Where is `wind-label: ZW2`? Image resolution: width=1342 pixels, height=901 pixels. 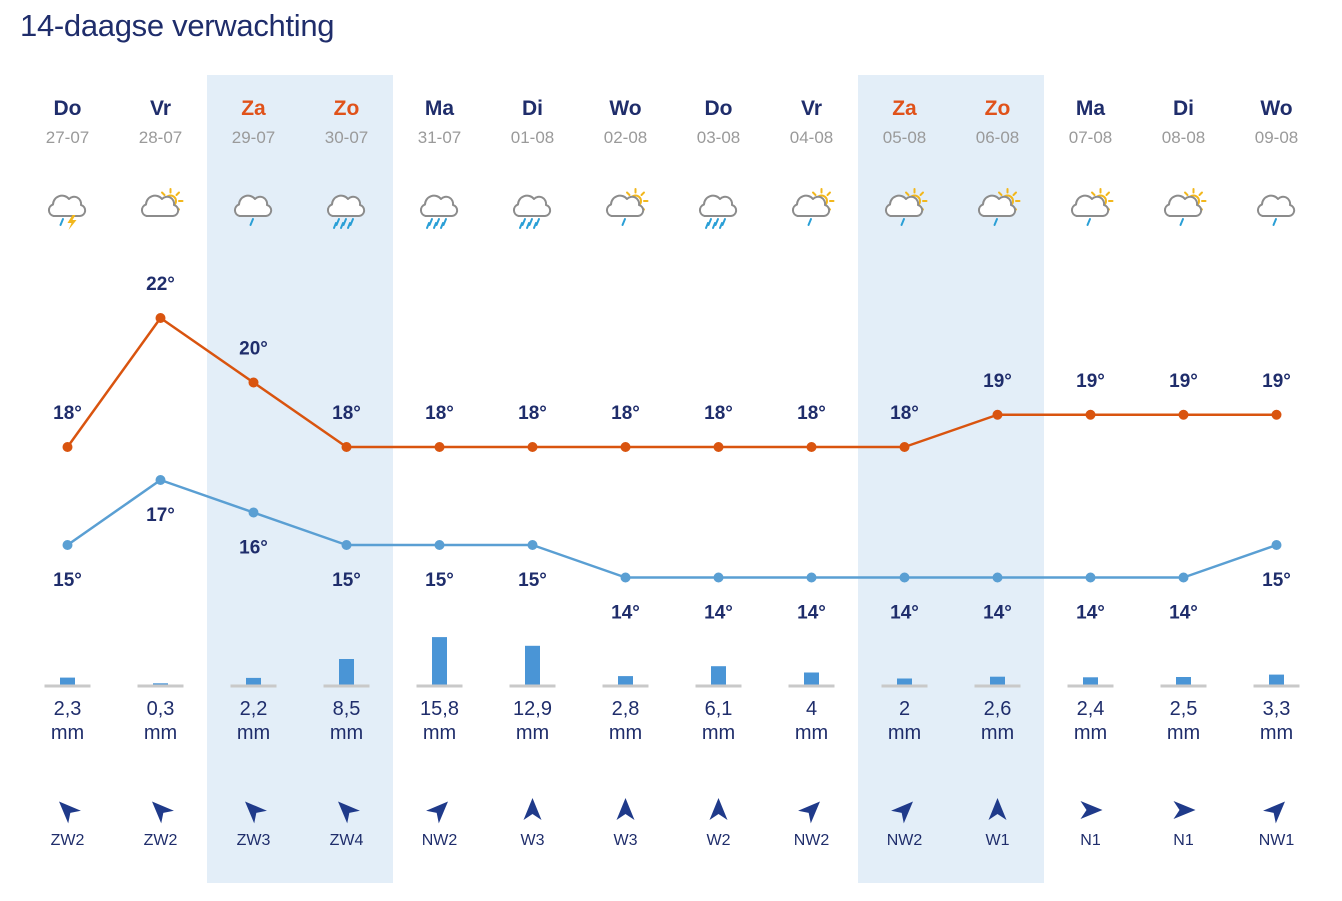 wind-label: ZW2 is located at coordinates (161, 840).